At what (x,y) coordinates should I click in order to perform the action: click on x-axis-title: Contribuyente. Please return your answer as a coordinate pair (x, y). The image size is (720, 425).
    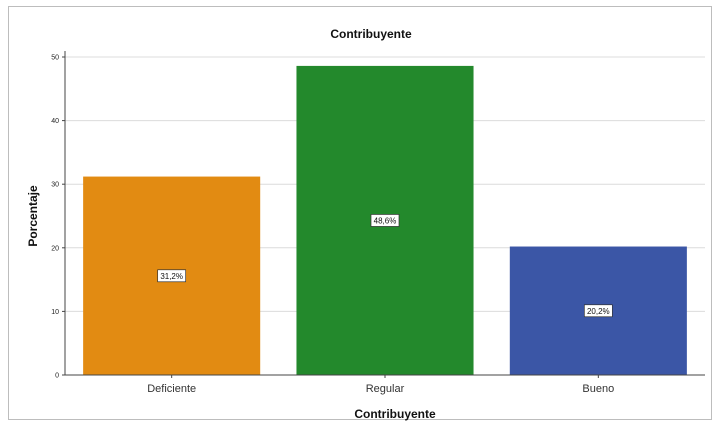
    Looking at the image, I should click on (395, 414).